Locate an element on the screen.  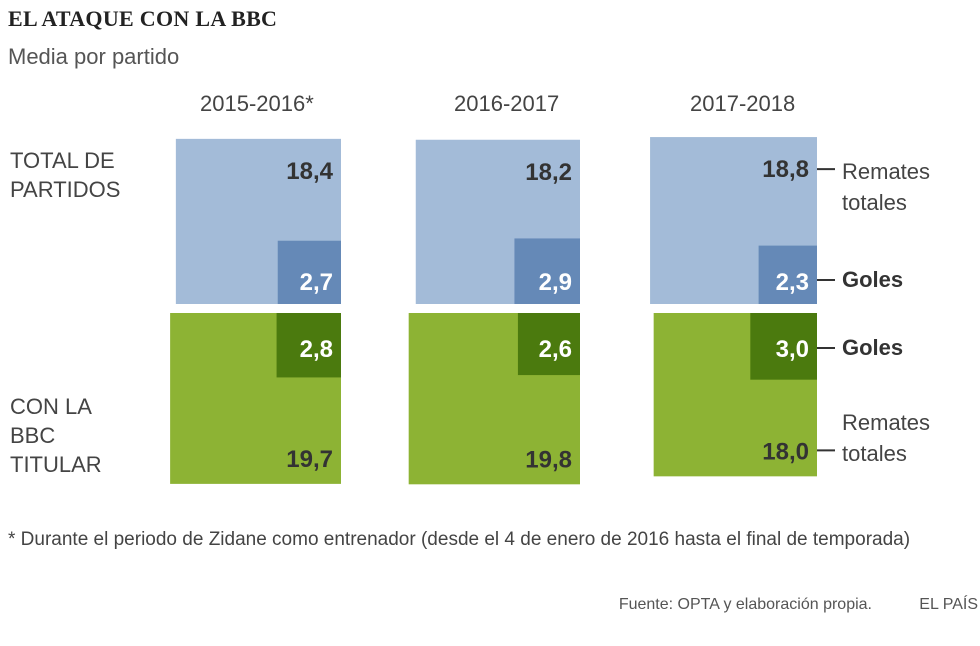
brand-label: EL PAÍS is located at coordinates (948, 604).